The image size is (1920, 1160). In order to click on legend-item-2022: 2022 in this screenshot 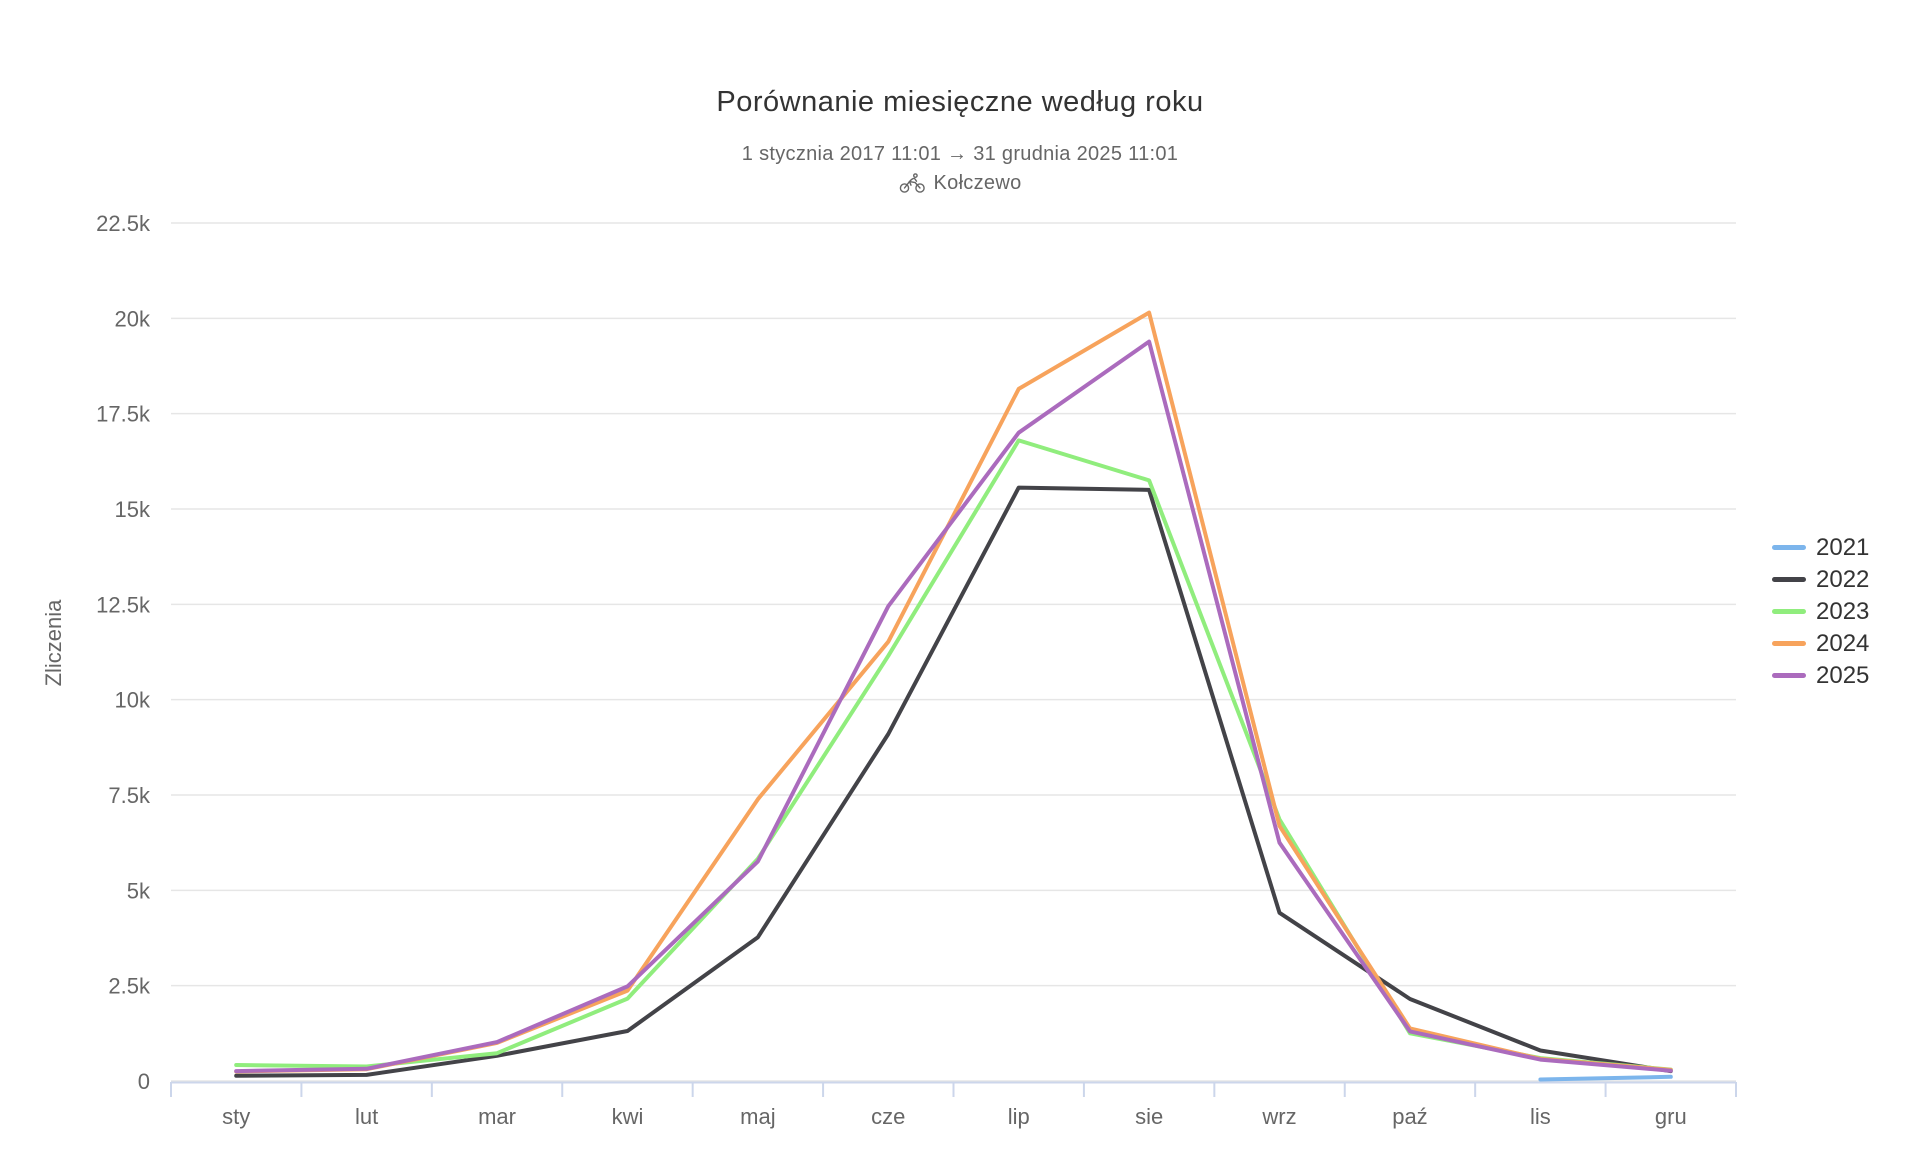, I will do `click(1821, 579)`.